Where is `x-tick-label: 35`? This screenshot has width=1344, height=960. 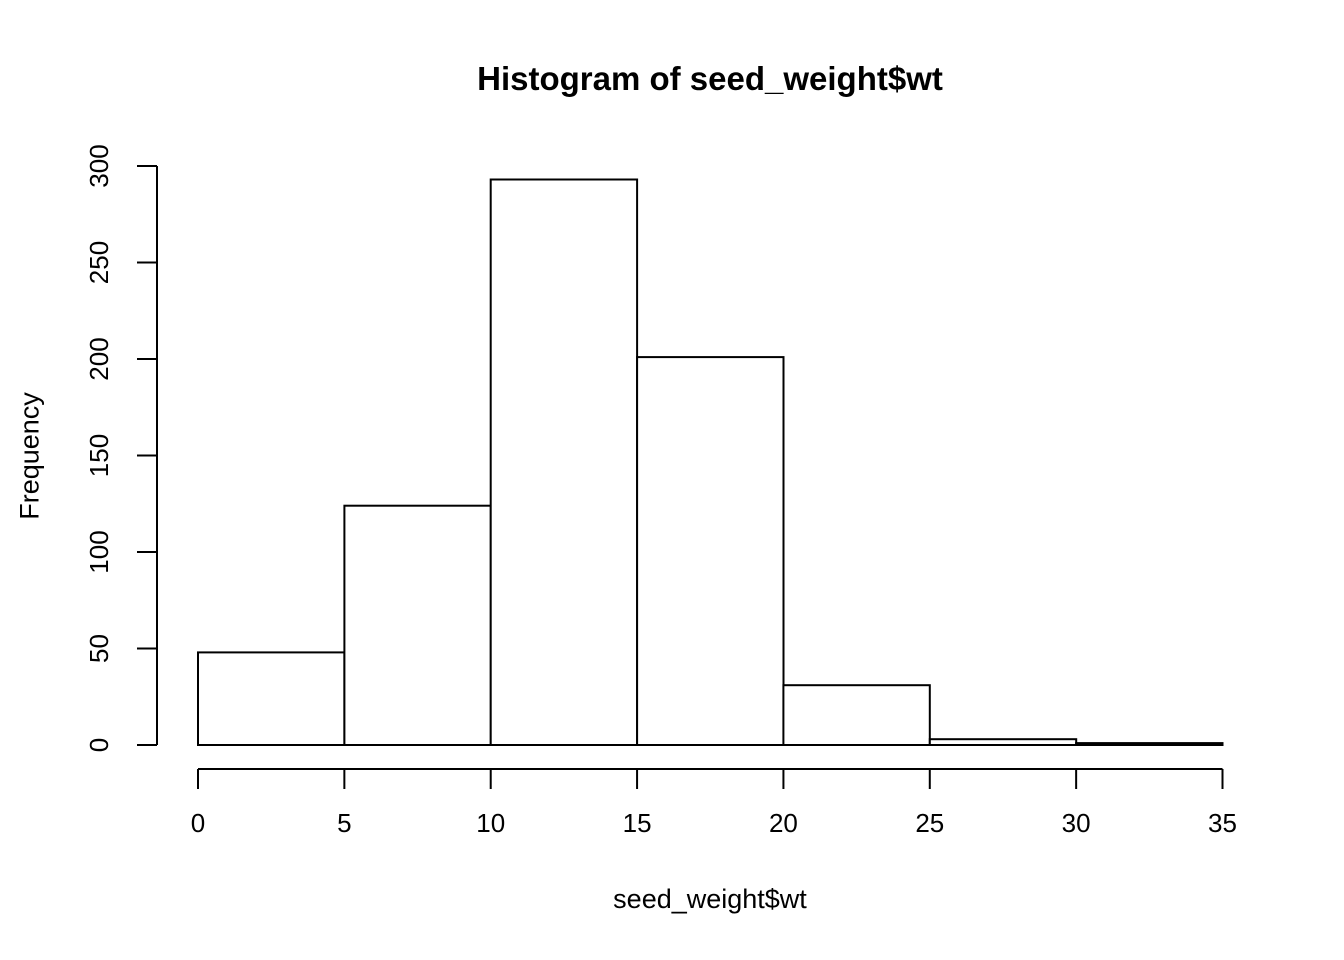 x-tick-label: 35 is located at coordinates (1222, 823).